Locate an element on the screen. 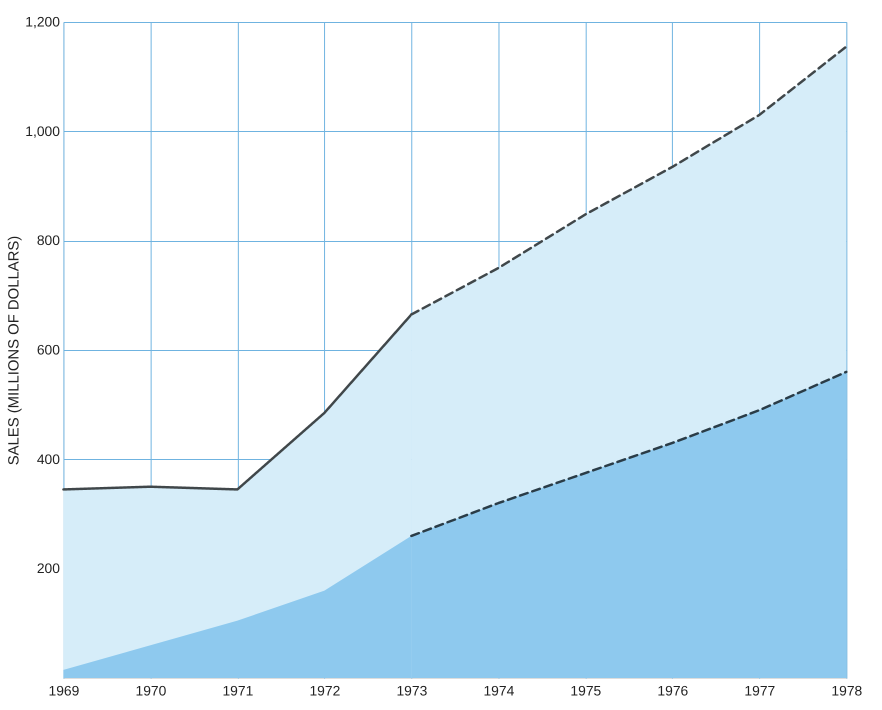  y-tick-label: 800 is located at coordinates (48, 240).